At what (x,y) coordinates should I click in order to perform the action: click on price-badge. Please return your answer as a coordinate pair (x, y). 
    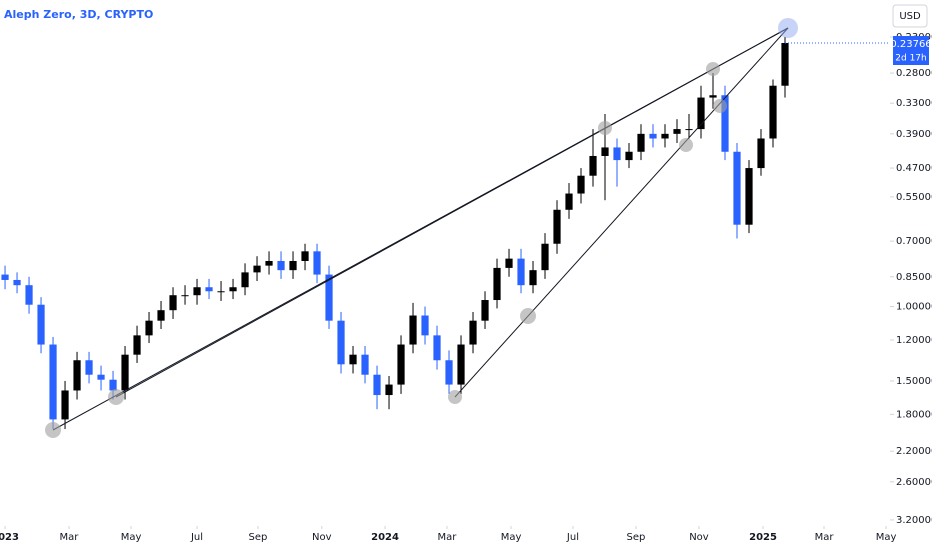
    Looking at the image, I should click on (911, 50).